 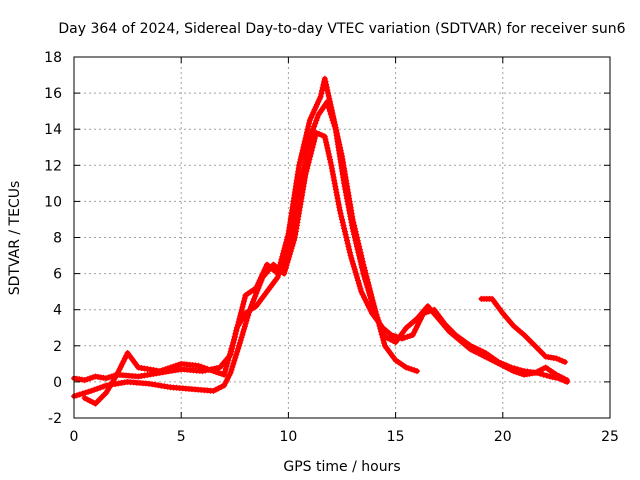 What do you see at coordinates (610, 437) in the screenshot?
I see `x-tick-label: 25` at bounding box center [610, 437].